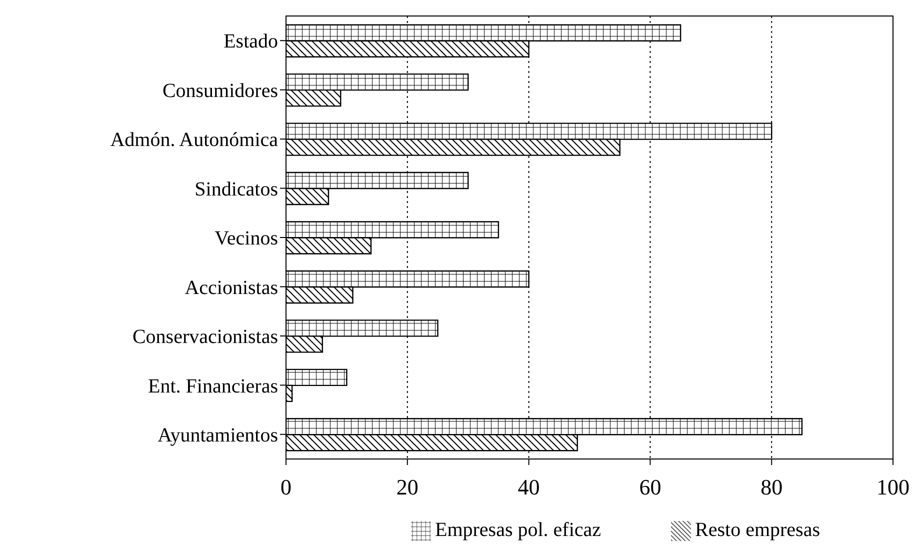 Image resolution: width=921 pixels, height=554 pixels. Describe the element at coordinates (757, 530) in the screenshot. I see `legend-label: Resto empresas` at that location.